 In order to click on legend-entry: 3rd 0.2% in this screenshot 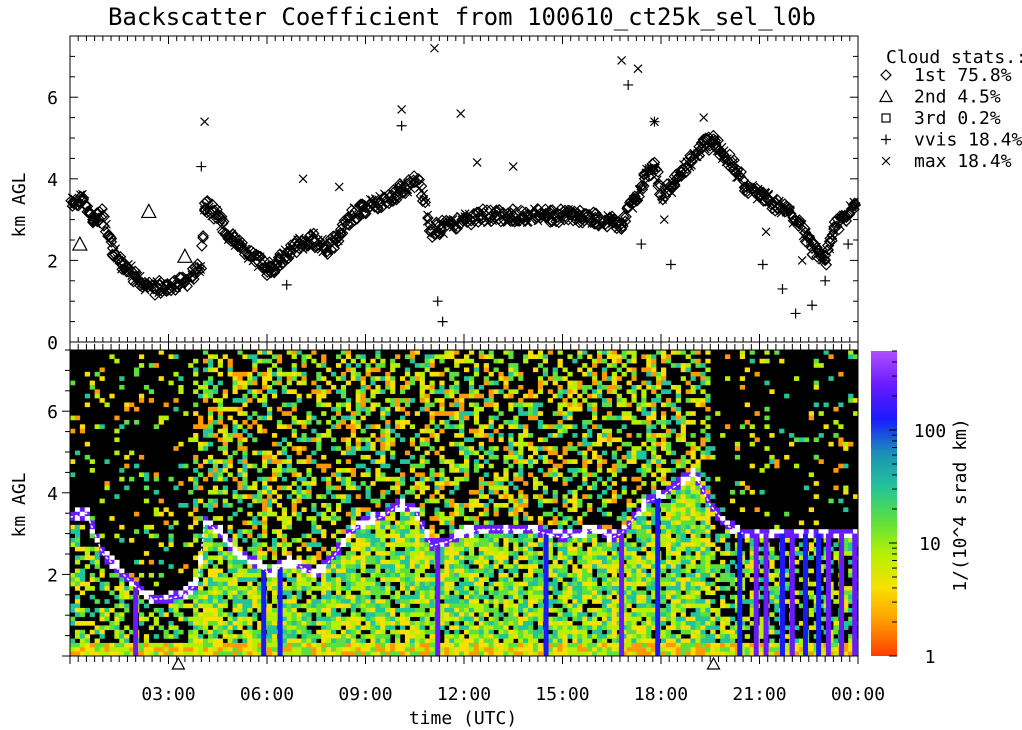, I will do `click(957, 118)`.